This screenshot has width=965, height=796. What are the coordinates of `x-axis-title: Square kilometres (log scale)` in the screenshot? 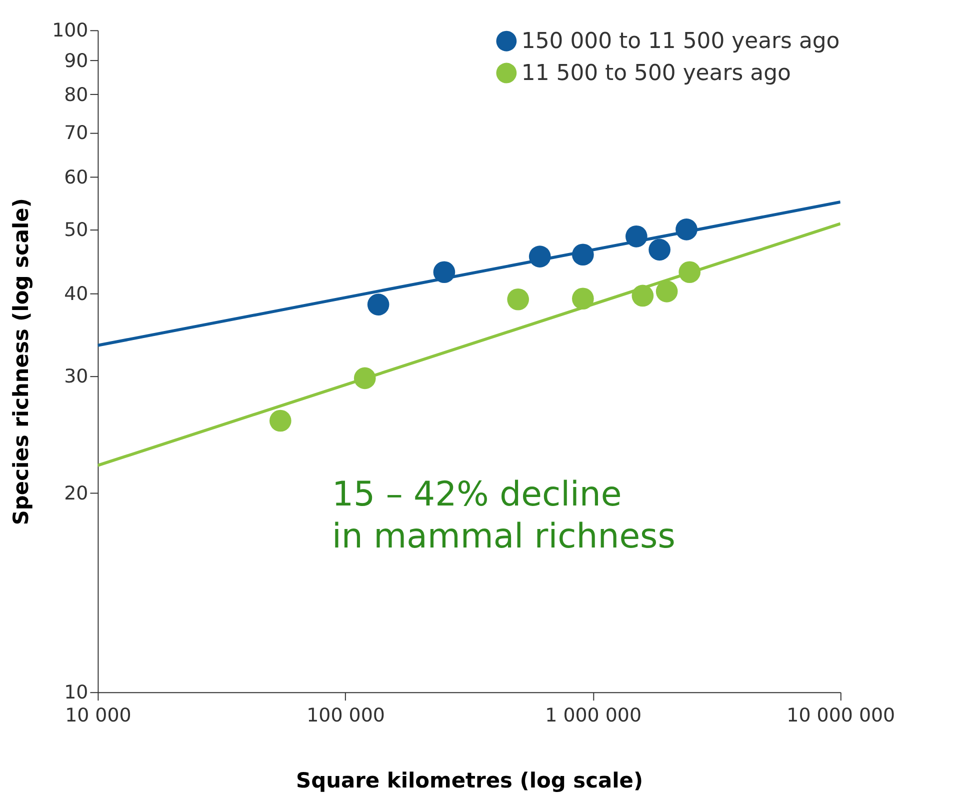 It's located at (470, 780).